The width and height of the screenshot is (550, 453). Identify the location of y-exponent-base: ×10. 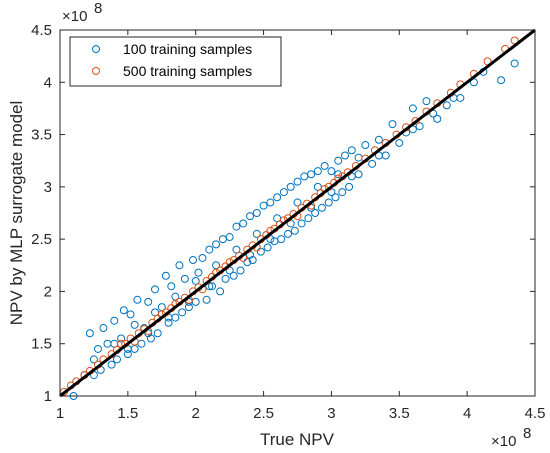
(74, 16).